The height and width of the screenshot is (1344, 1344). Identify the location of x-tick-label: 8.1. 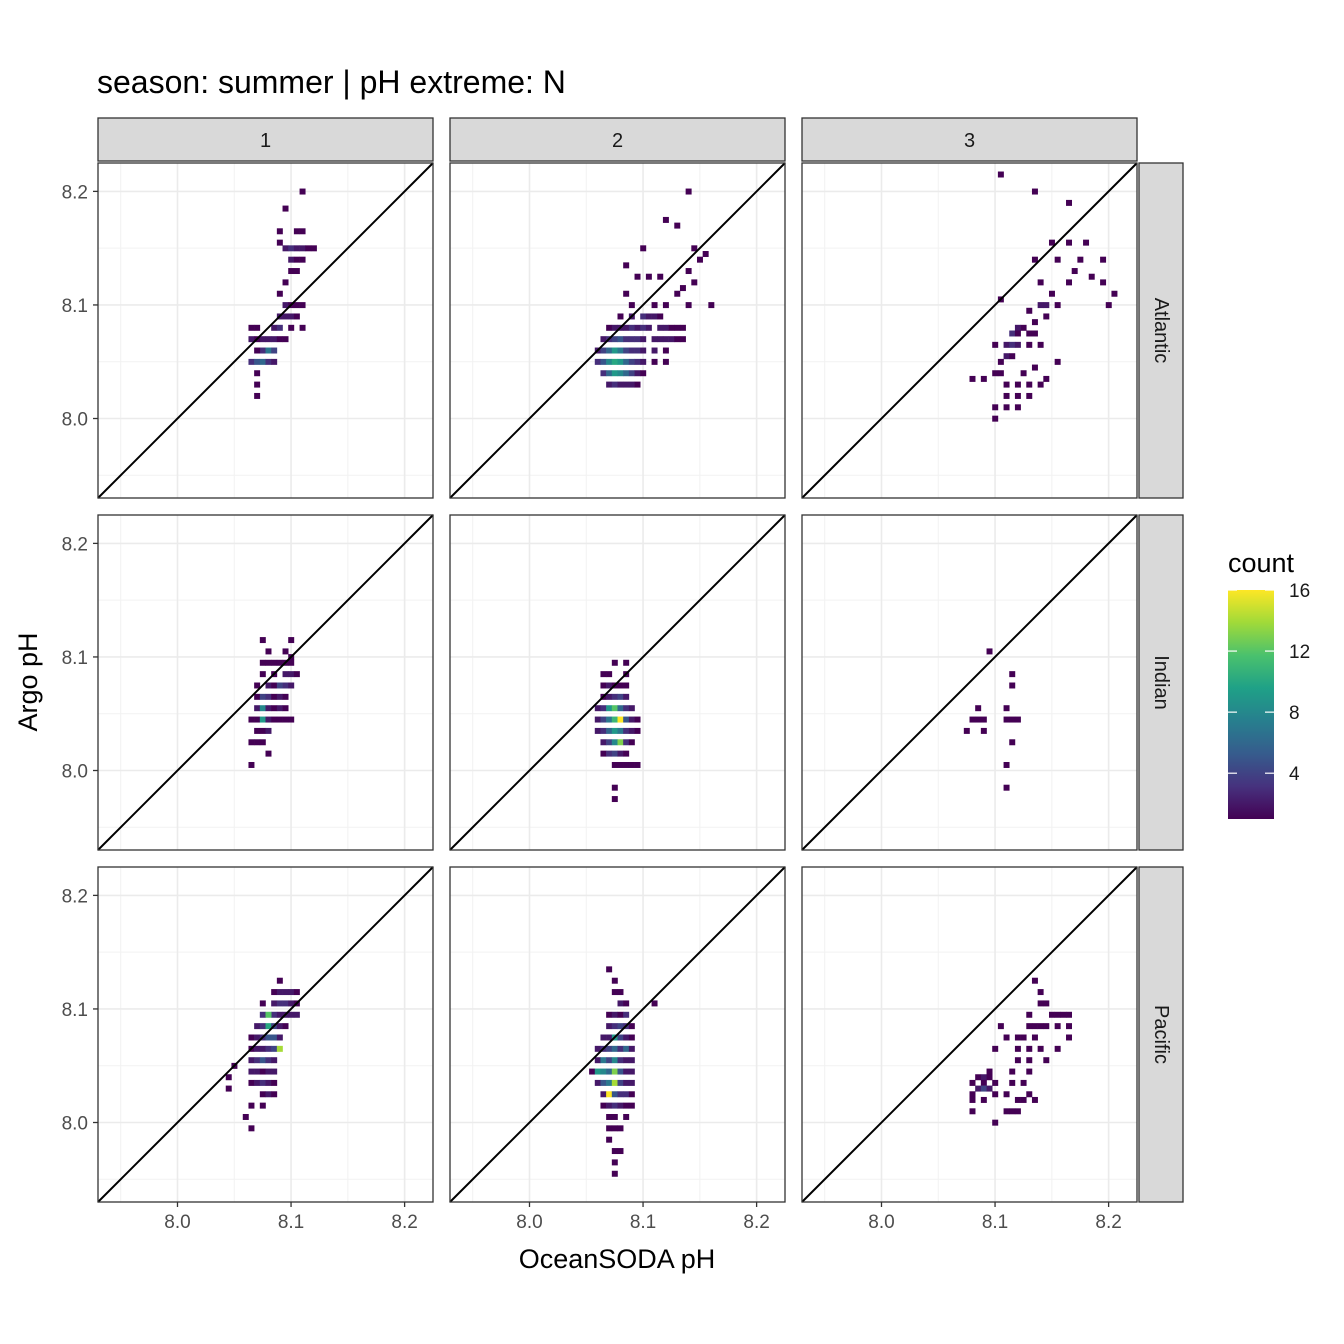
(643, 1222).